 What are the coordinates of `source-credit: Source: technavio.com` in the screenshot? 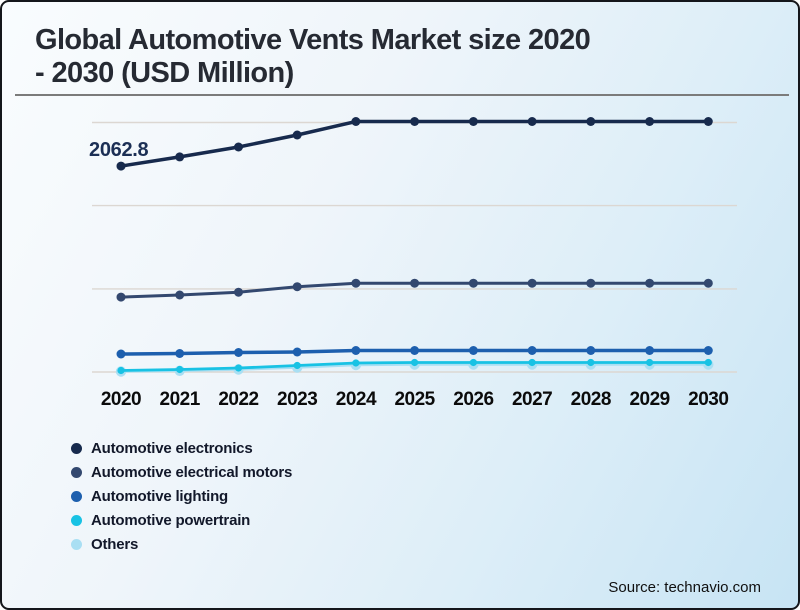 It's located at (684, 587).